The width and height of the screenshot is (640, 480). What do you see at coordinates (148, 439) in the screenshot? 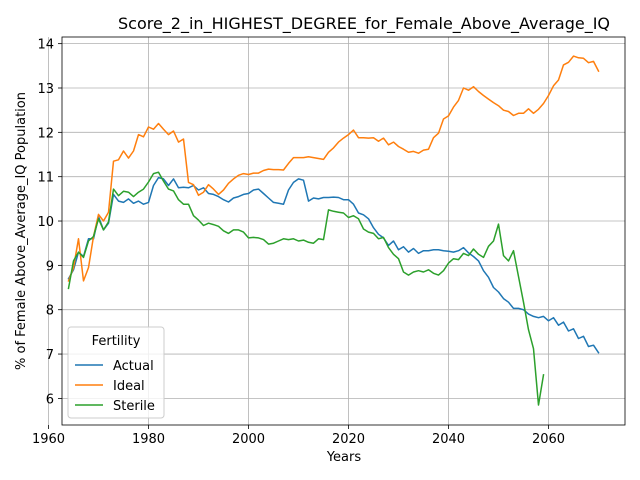
I see `x-tick-label: 1980` at bounding box center [148, 439].